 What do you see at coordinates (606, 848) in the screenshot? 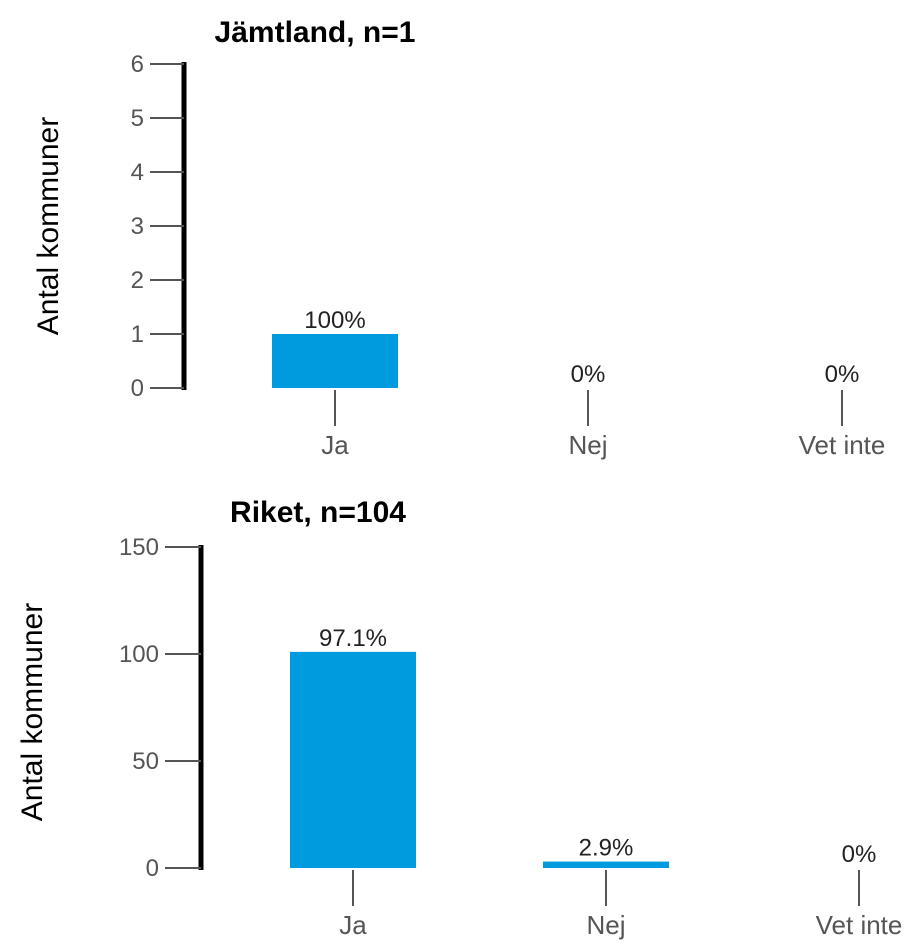
I see `bar-data-label: 2.9%` at bounding box center [606, 848].